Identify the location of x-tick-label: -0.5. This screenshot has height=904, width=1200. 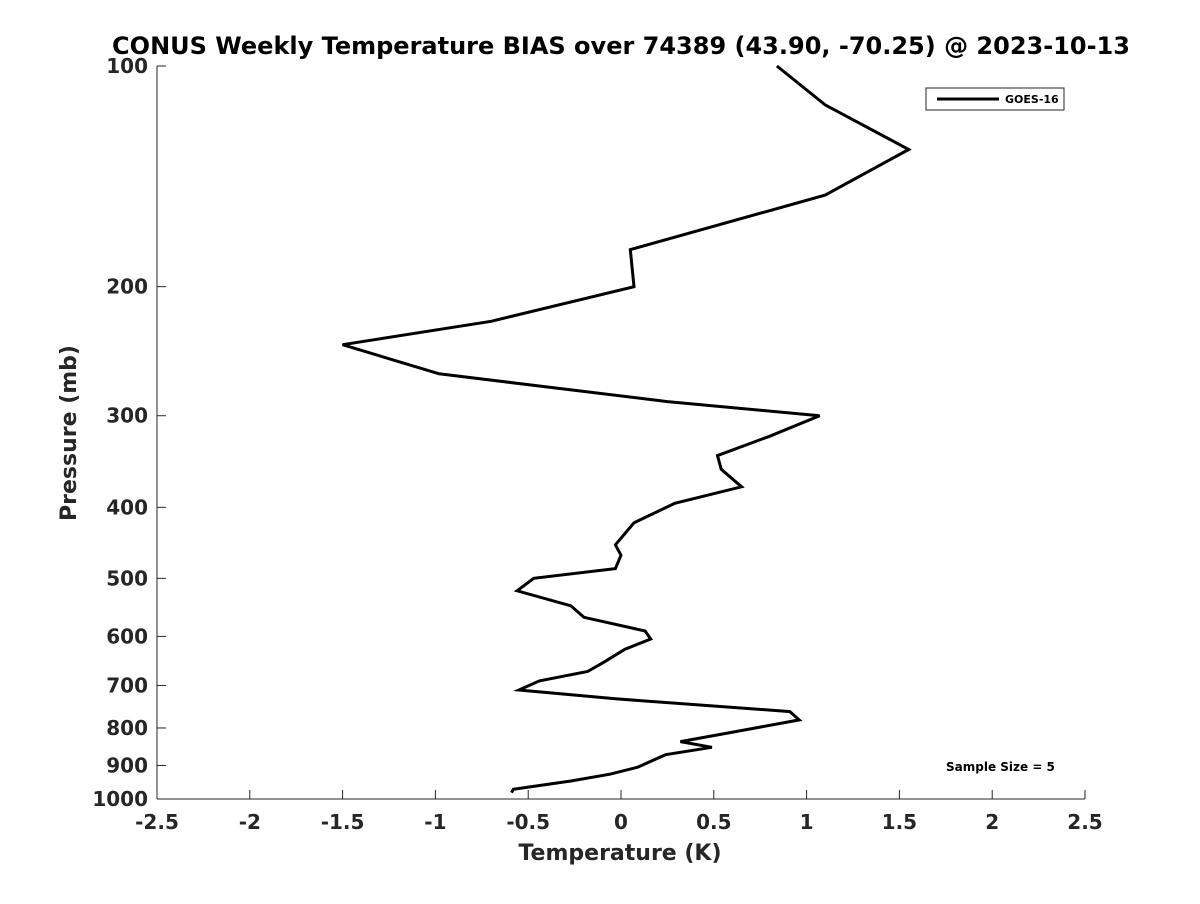
(528, 822).